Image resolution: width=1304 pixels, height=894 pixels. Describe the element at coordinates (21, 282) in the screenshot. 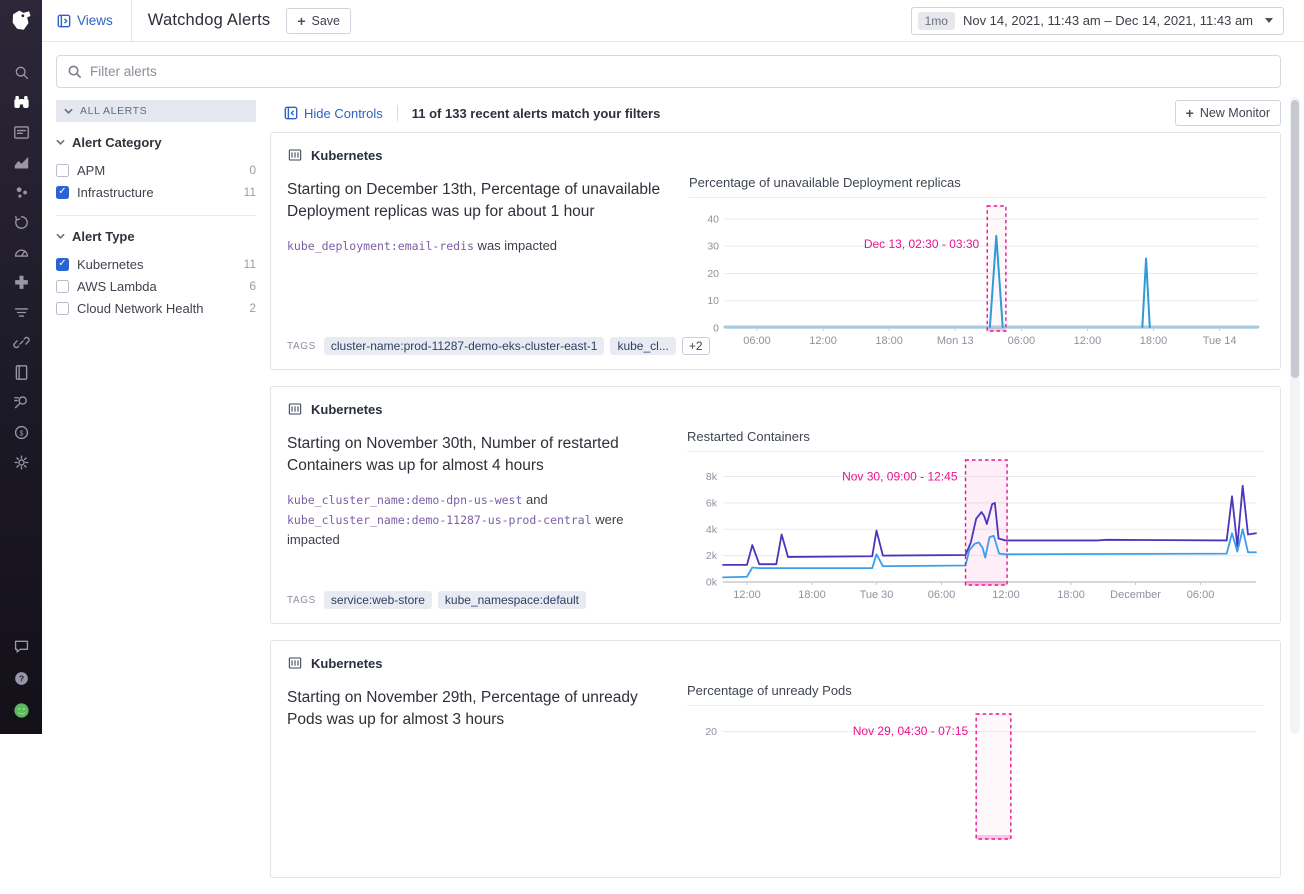

I see `integrations-icon` at that location.